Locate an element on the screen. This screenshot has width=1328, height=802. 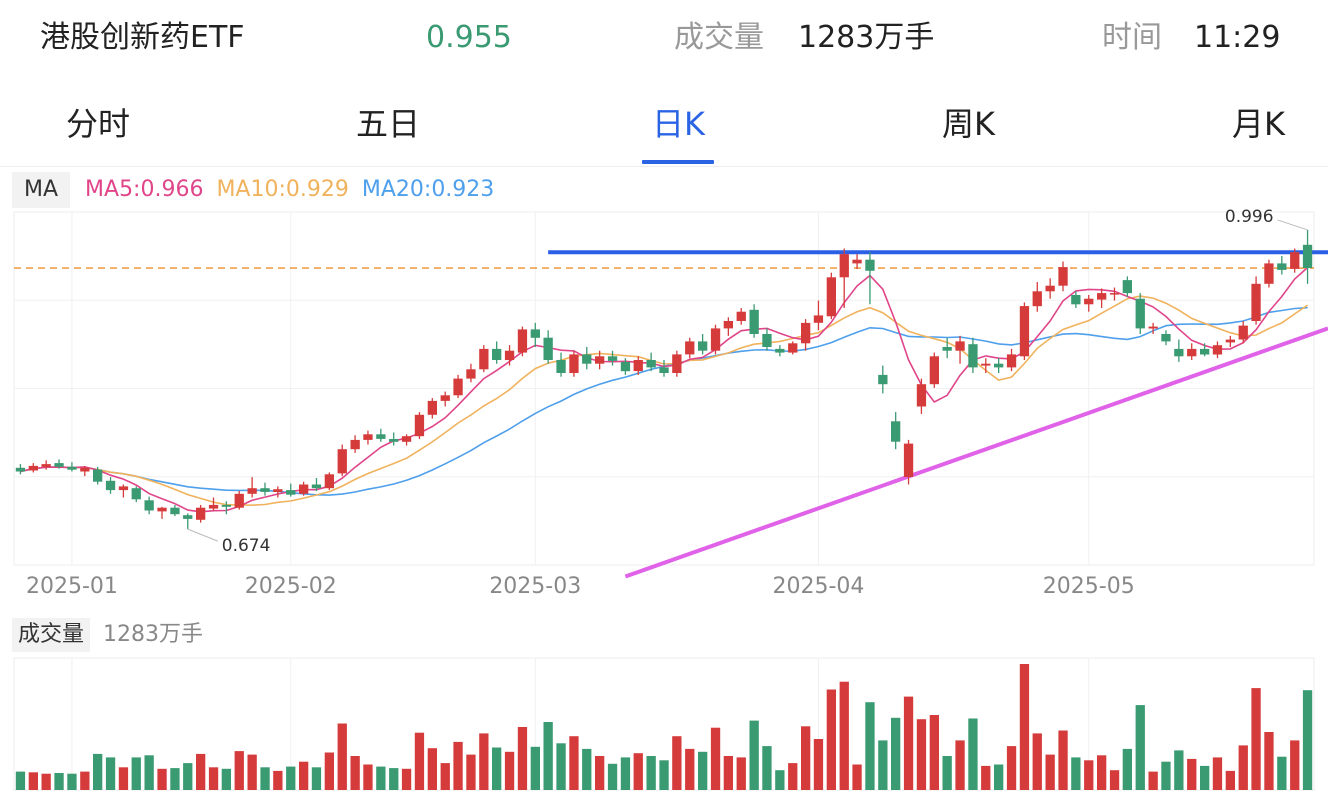
time-value: 11:29 is located at coordinates (1237, 37).